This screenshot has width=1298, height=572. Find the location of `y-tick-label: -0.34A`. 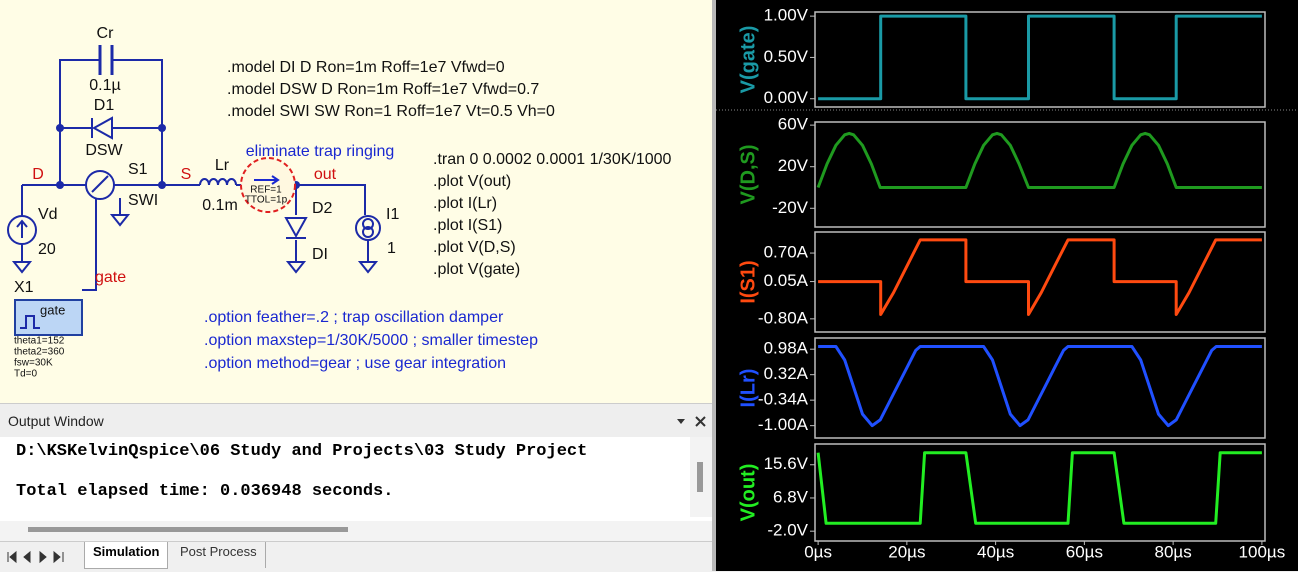

y-tick-label: -0.34A is located at coordinates (783, 399).